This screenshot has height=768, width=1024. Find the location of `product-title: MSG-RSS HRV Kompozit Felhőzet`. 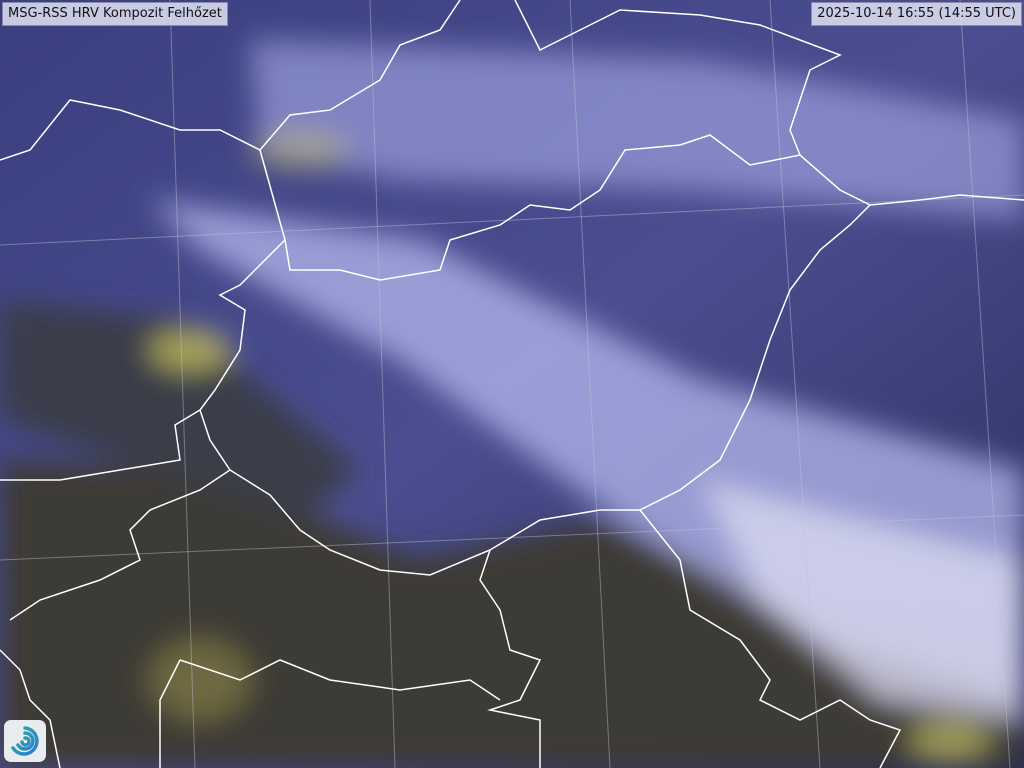

product-title: MSG-RSS HRV Kompozit Felhőzet is located at coordinates (115, 14).